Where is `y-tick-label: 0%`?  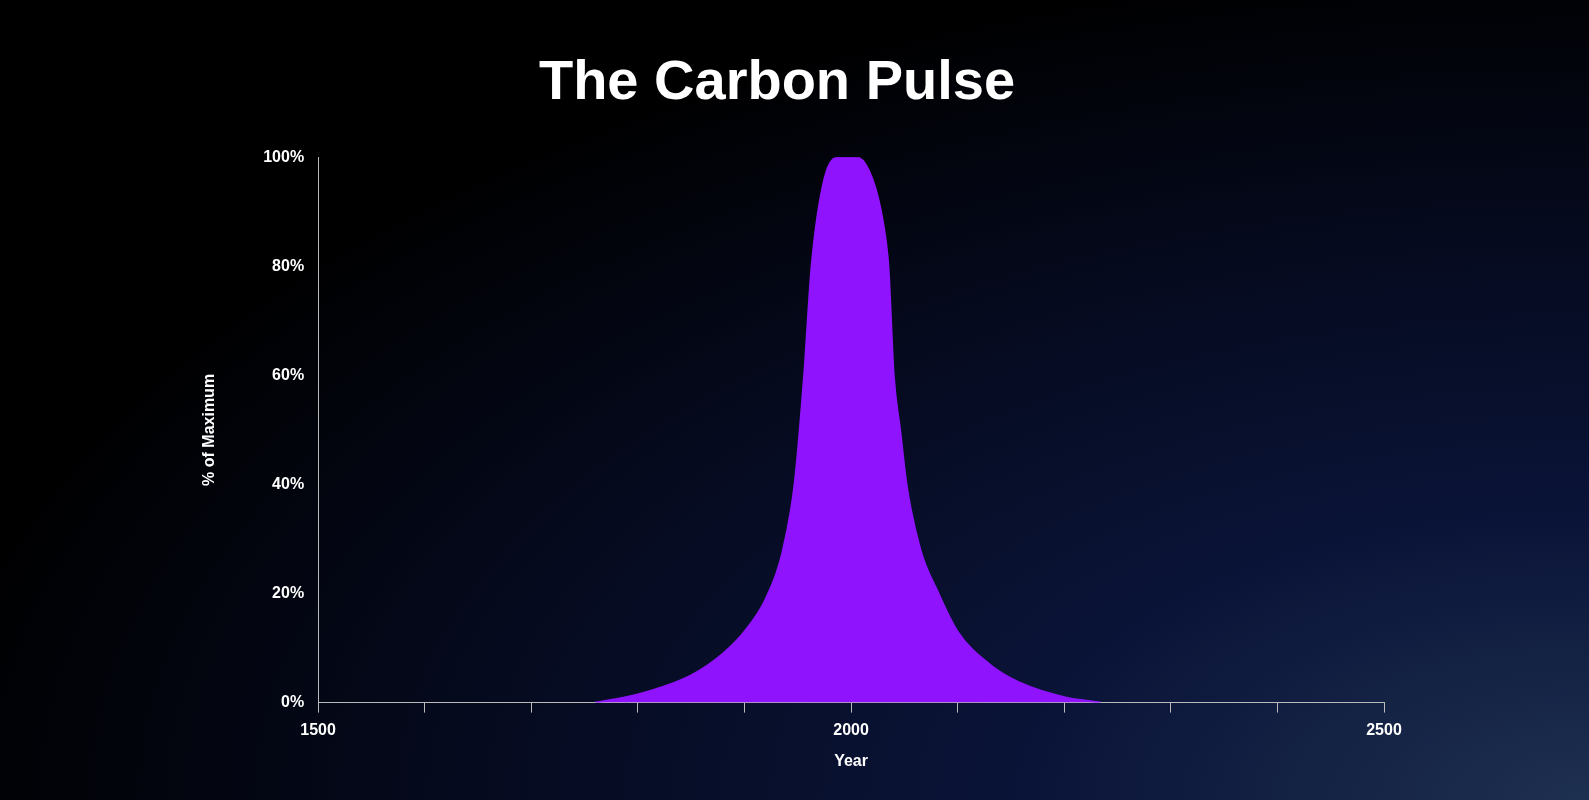
y-tick-label: 0% is located at coordinates (293, 702).